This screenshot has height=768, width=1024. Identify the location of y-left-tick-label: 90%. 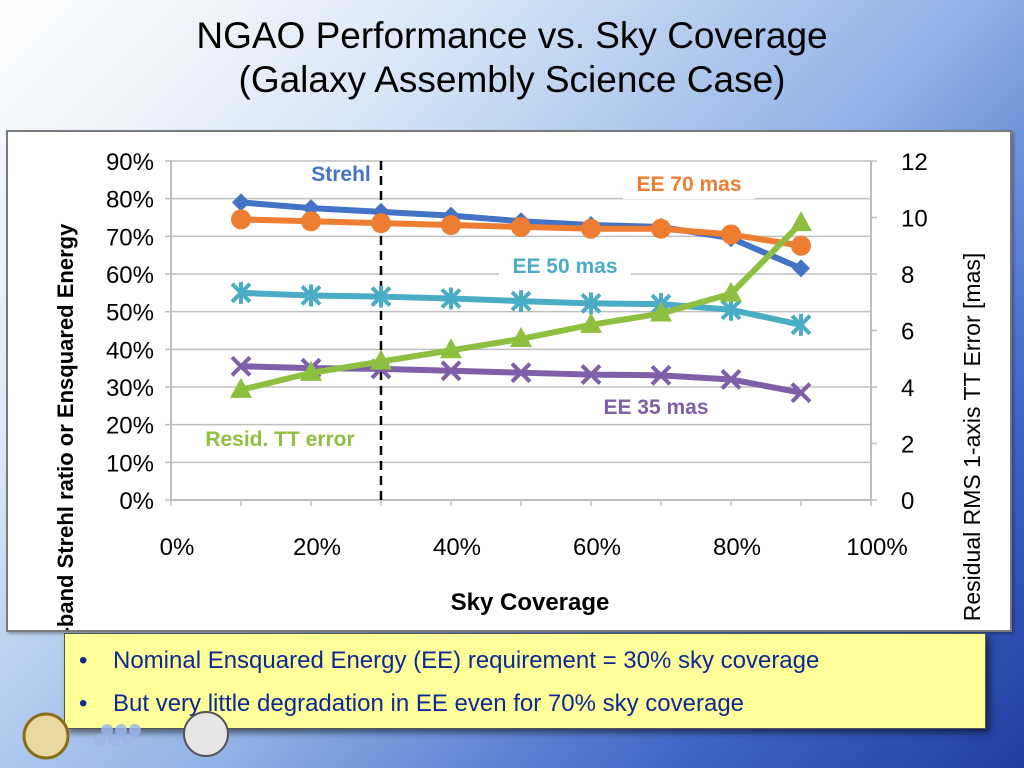
(130, 162).